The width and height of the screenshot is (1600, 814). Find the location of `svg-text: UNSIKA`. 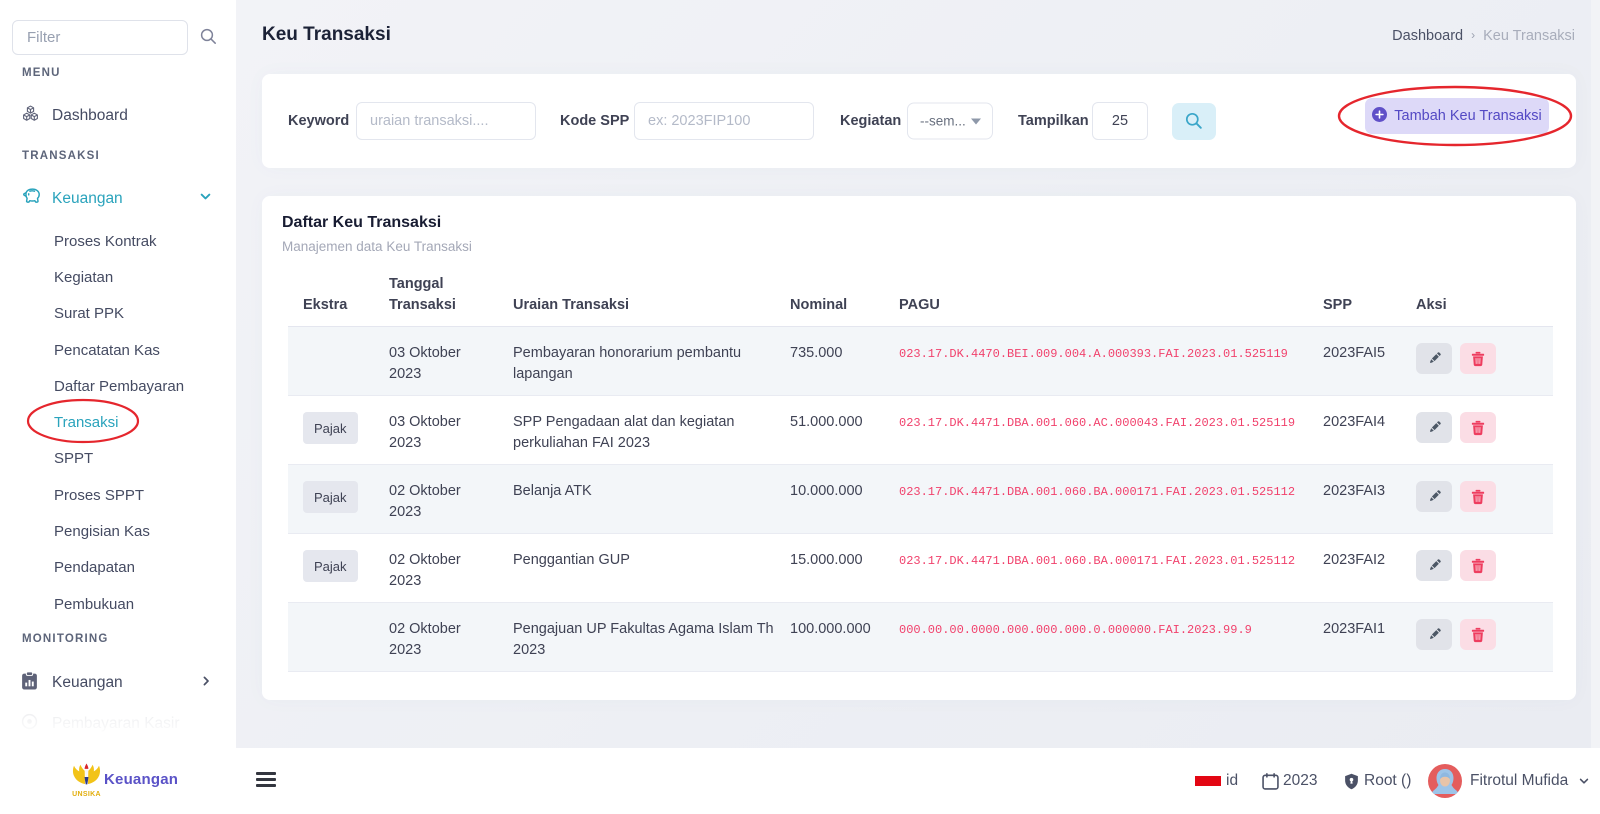

svg-text: UNSIKA is located at coordinates (86, 794).